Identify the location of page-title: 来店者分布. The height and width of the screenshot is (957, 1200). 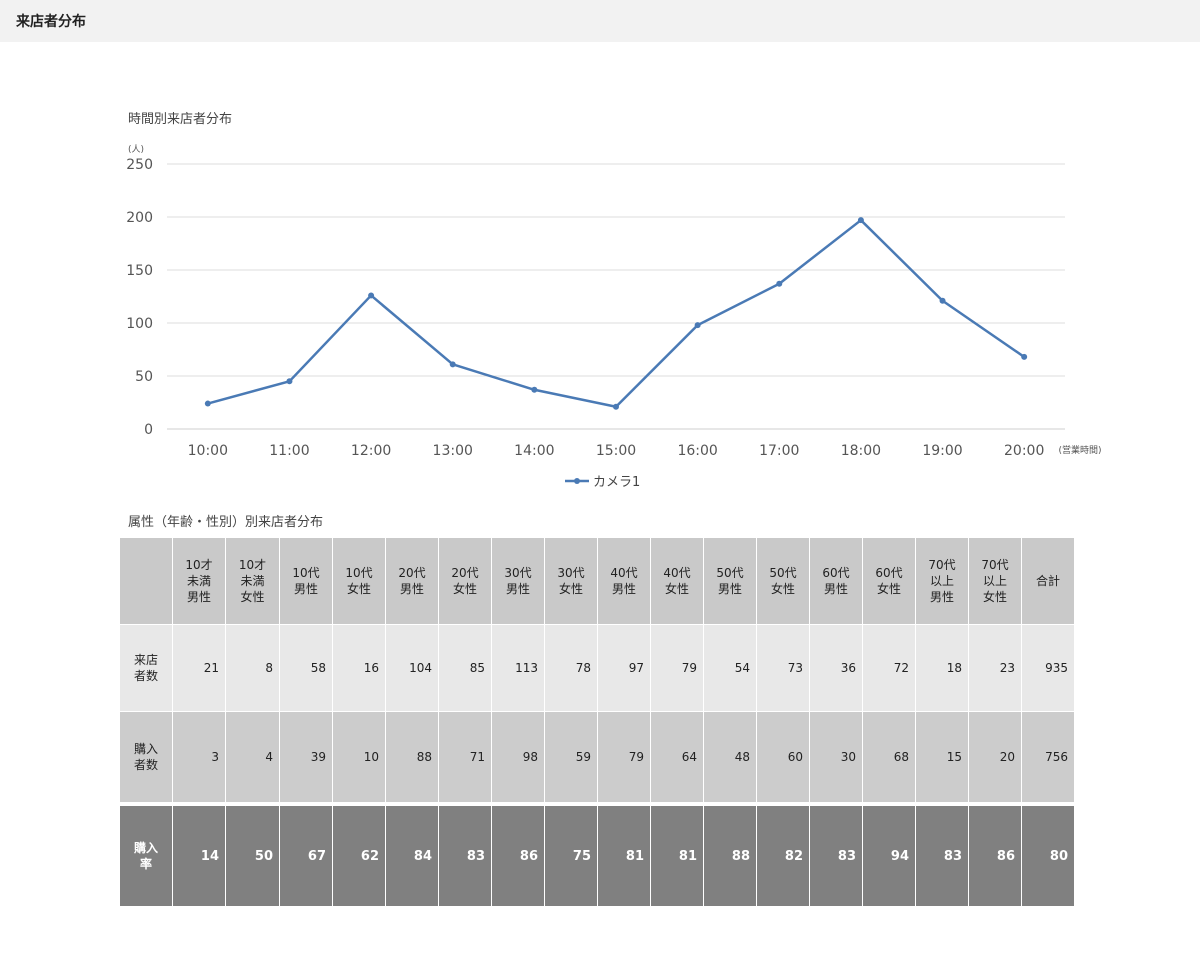
(51, 22).